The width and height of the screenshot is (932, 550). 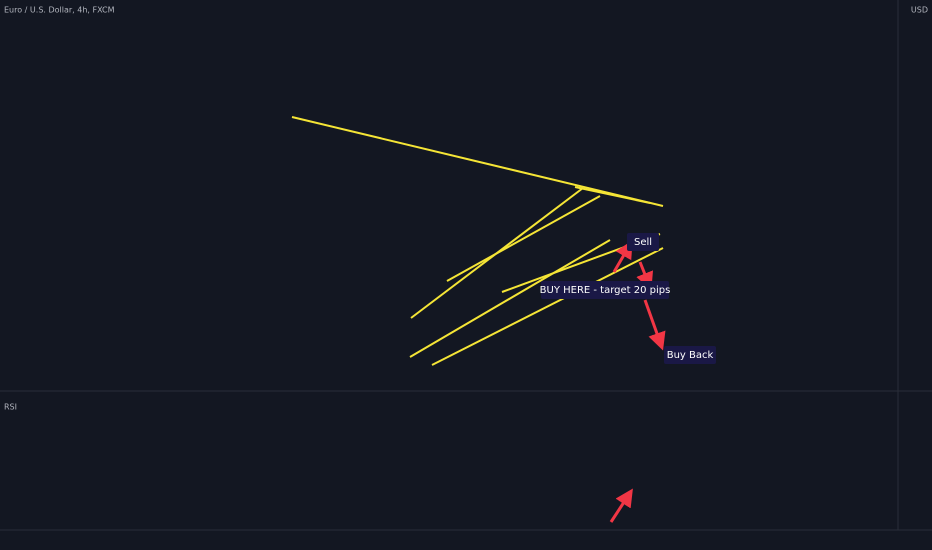 I want to click on chart-title: Euro / U.S. Dollar, 4h, FXCM, so click(x=59, y=10).